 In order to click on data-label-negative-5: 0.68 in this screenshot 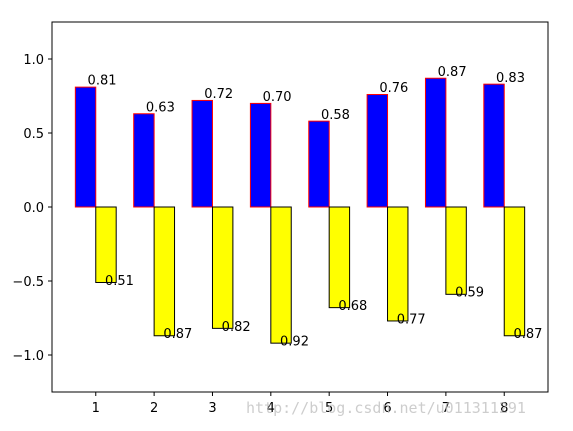, I will do `click(352, 306)`.